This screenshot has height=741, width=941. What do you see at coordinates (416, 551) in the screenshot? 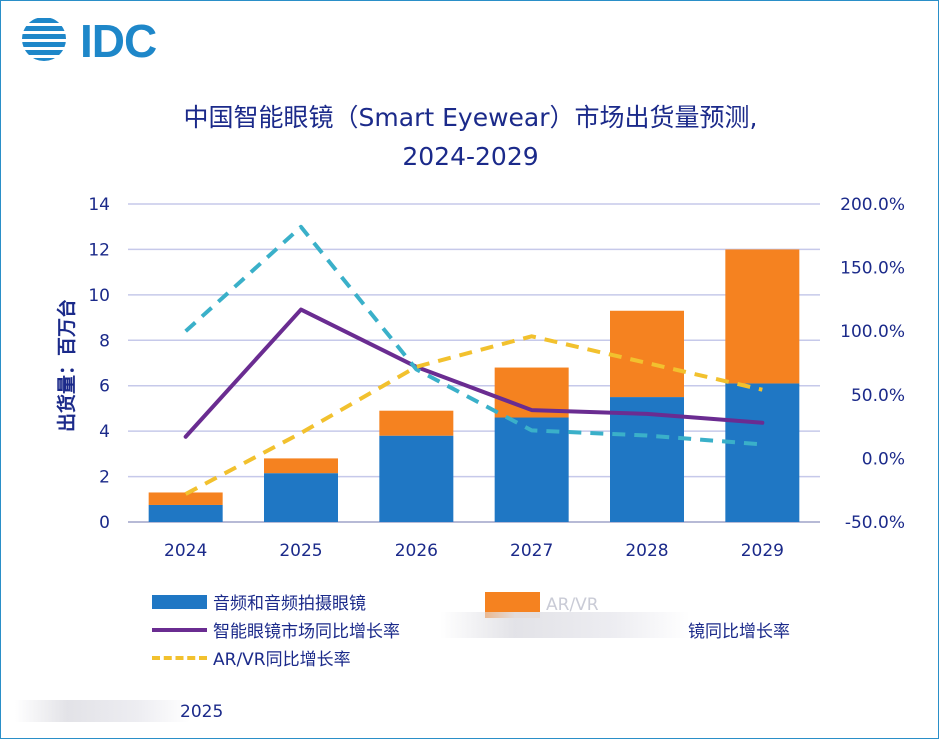
I see `x-tick-label: 2026` at bounding box center [416, 551].